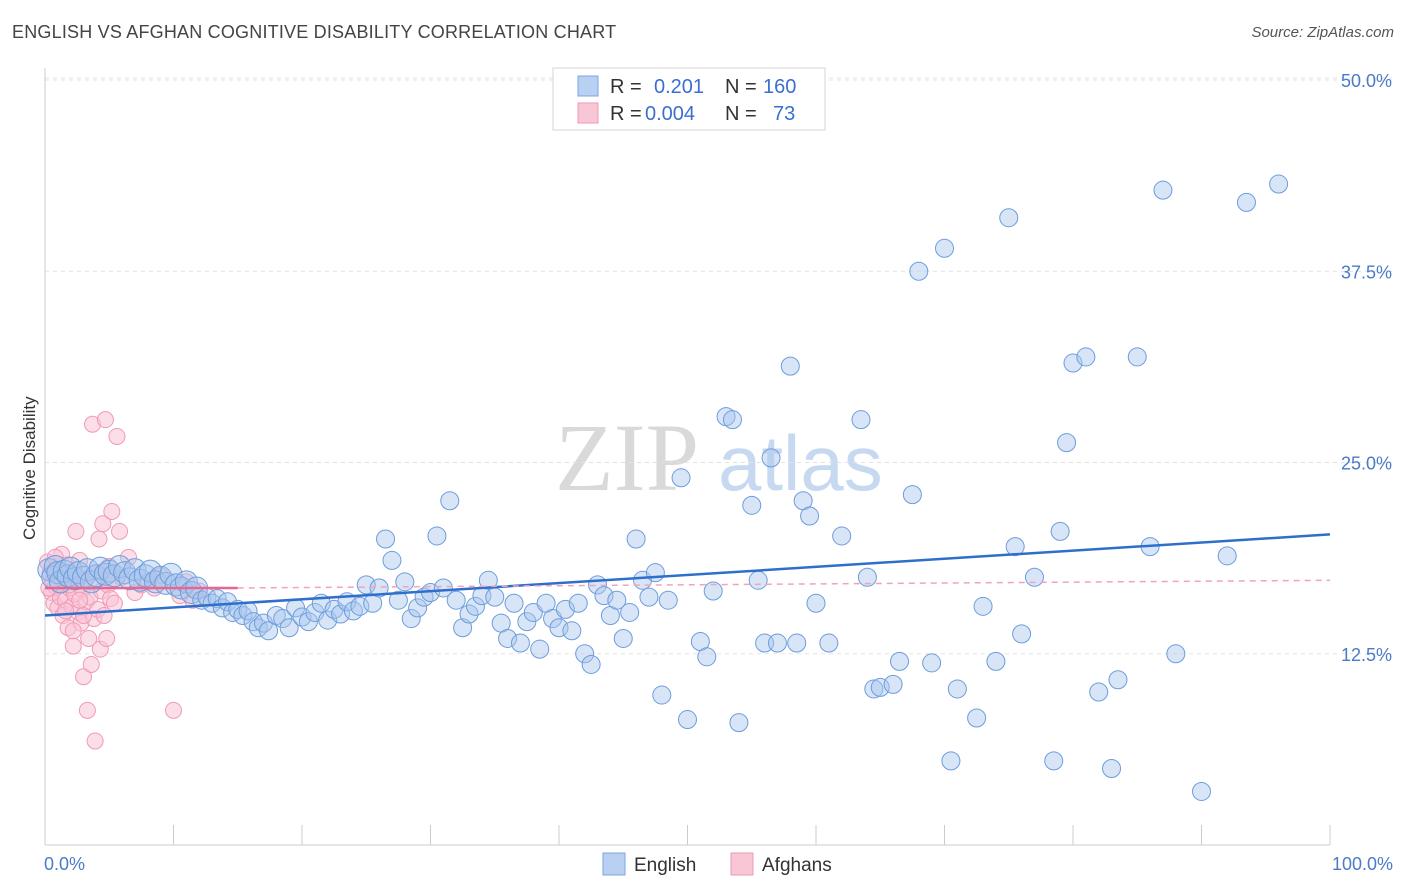 The image size is (1406, 892). Describe the element at coordinates (741, 114) in the screenshot. I see `legend-afghans-n-label: N =` at that location.